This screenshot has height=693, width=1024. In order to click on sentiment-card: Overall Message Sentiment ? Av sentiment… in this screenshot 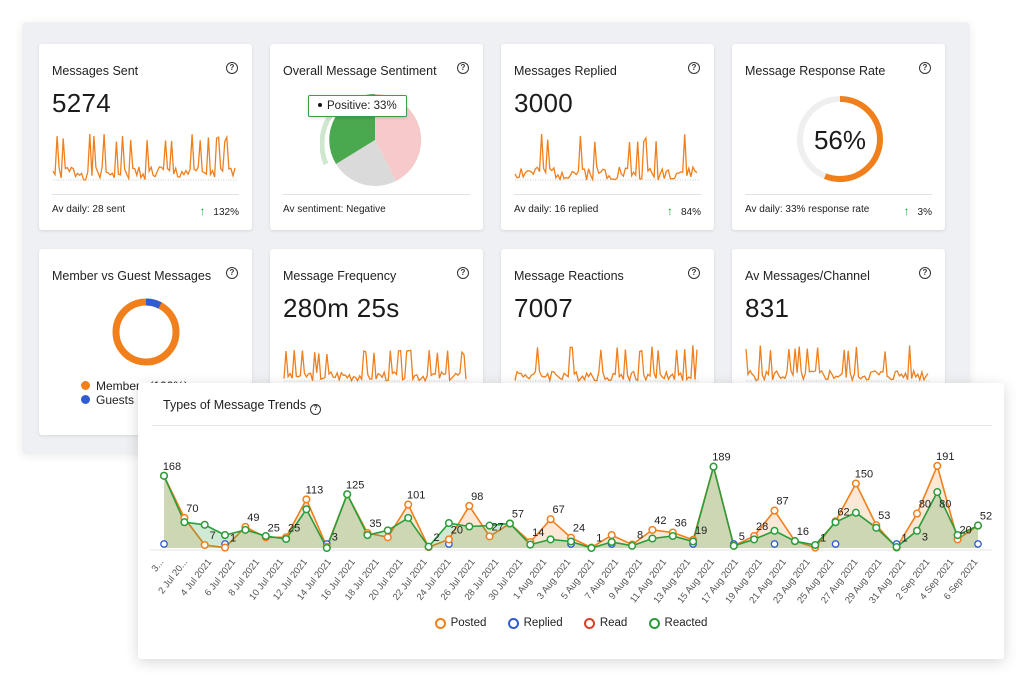, I will do `click(376, 137)`.